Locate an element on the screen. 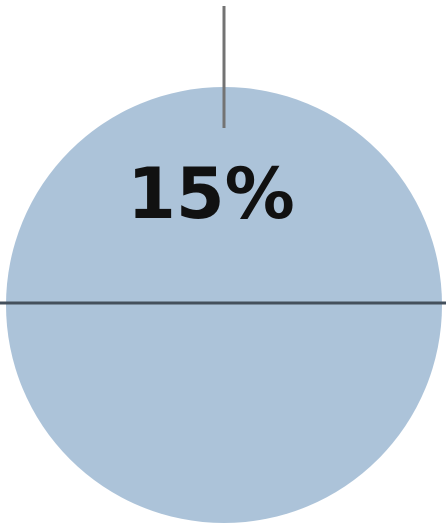  percent-label: 15% is located at coordinates (211, 194).